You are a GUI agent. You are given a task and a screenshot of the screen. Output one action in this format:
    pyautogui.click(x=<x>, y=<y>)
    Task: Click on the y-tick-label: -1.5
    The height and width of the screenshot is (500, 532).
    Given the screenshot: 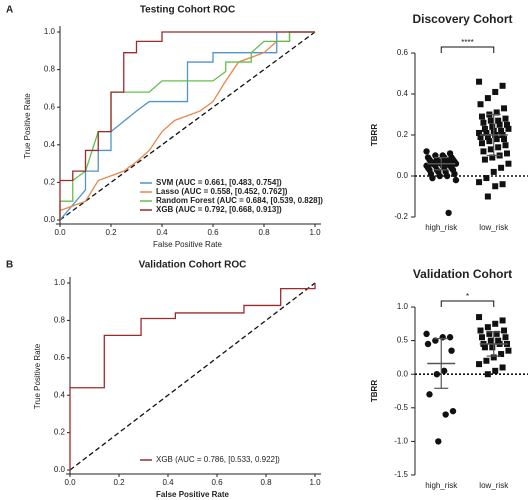 What is the action you would take?
    pyautogui.click(x=401, y=474)
    